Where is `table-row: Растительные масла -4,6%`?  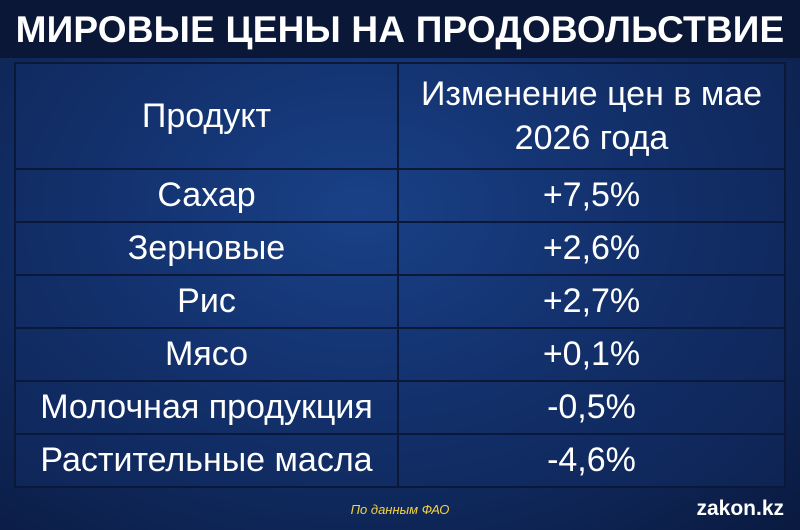
table-row: Растительные масла -4,6% is located at coordinates (400, 460).